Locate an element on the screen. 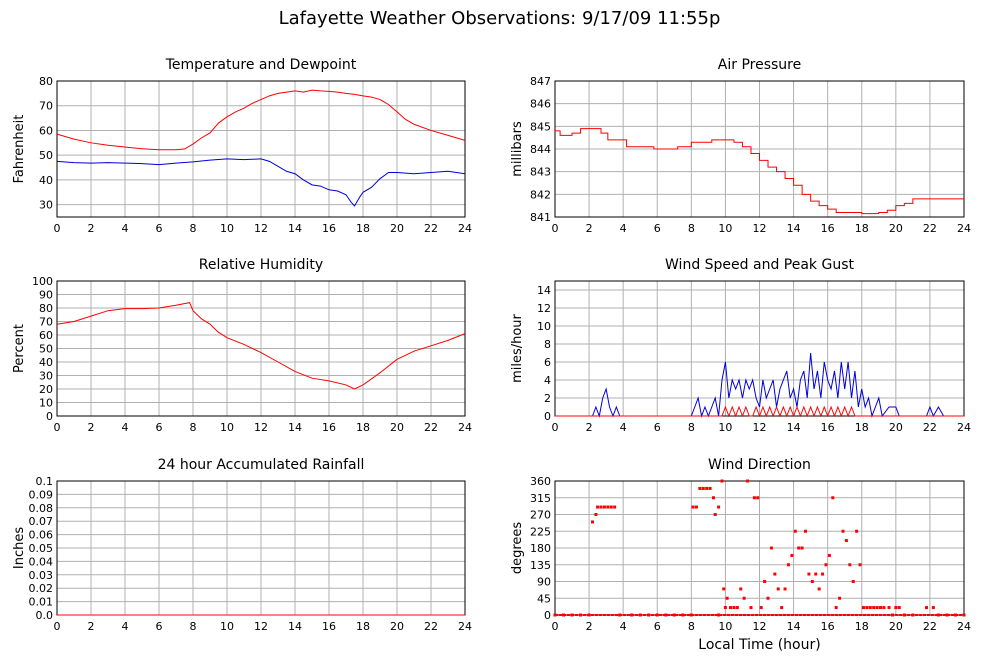  y-tick-label: 4 is located at coordinates (547, 380).